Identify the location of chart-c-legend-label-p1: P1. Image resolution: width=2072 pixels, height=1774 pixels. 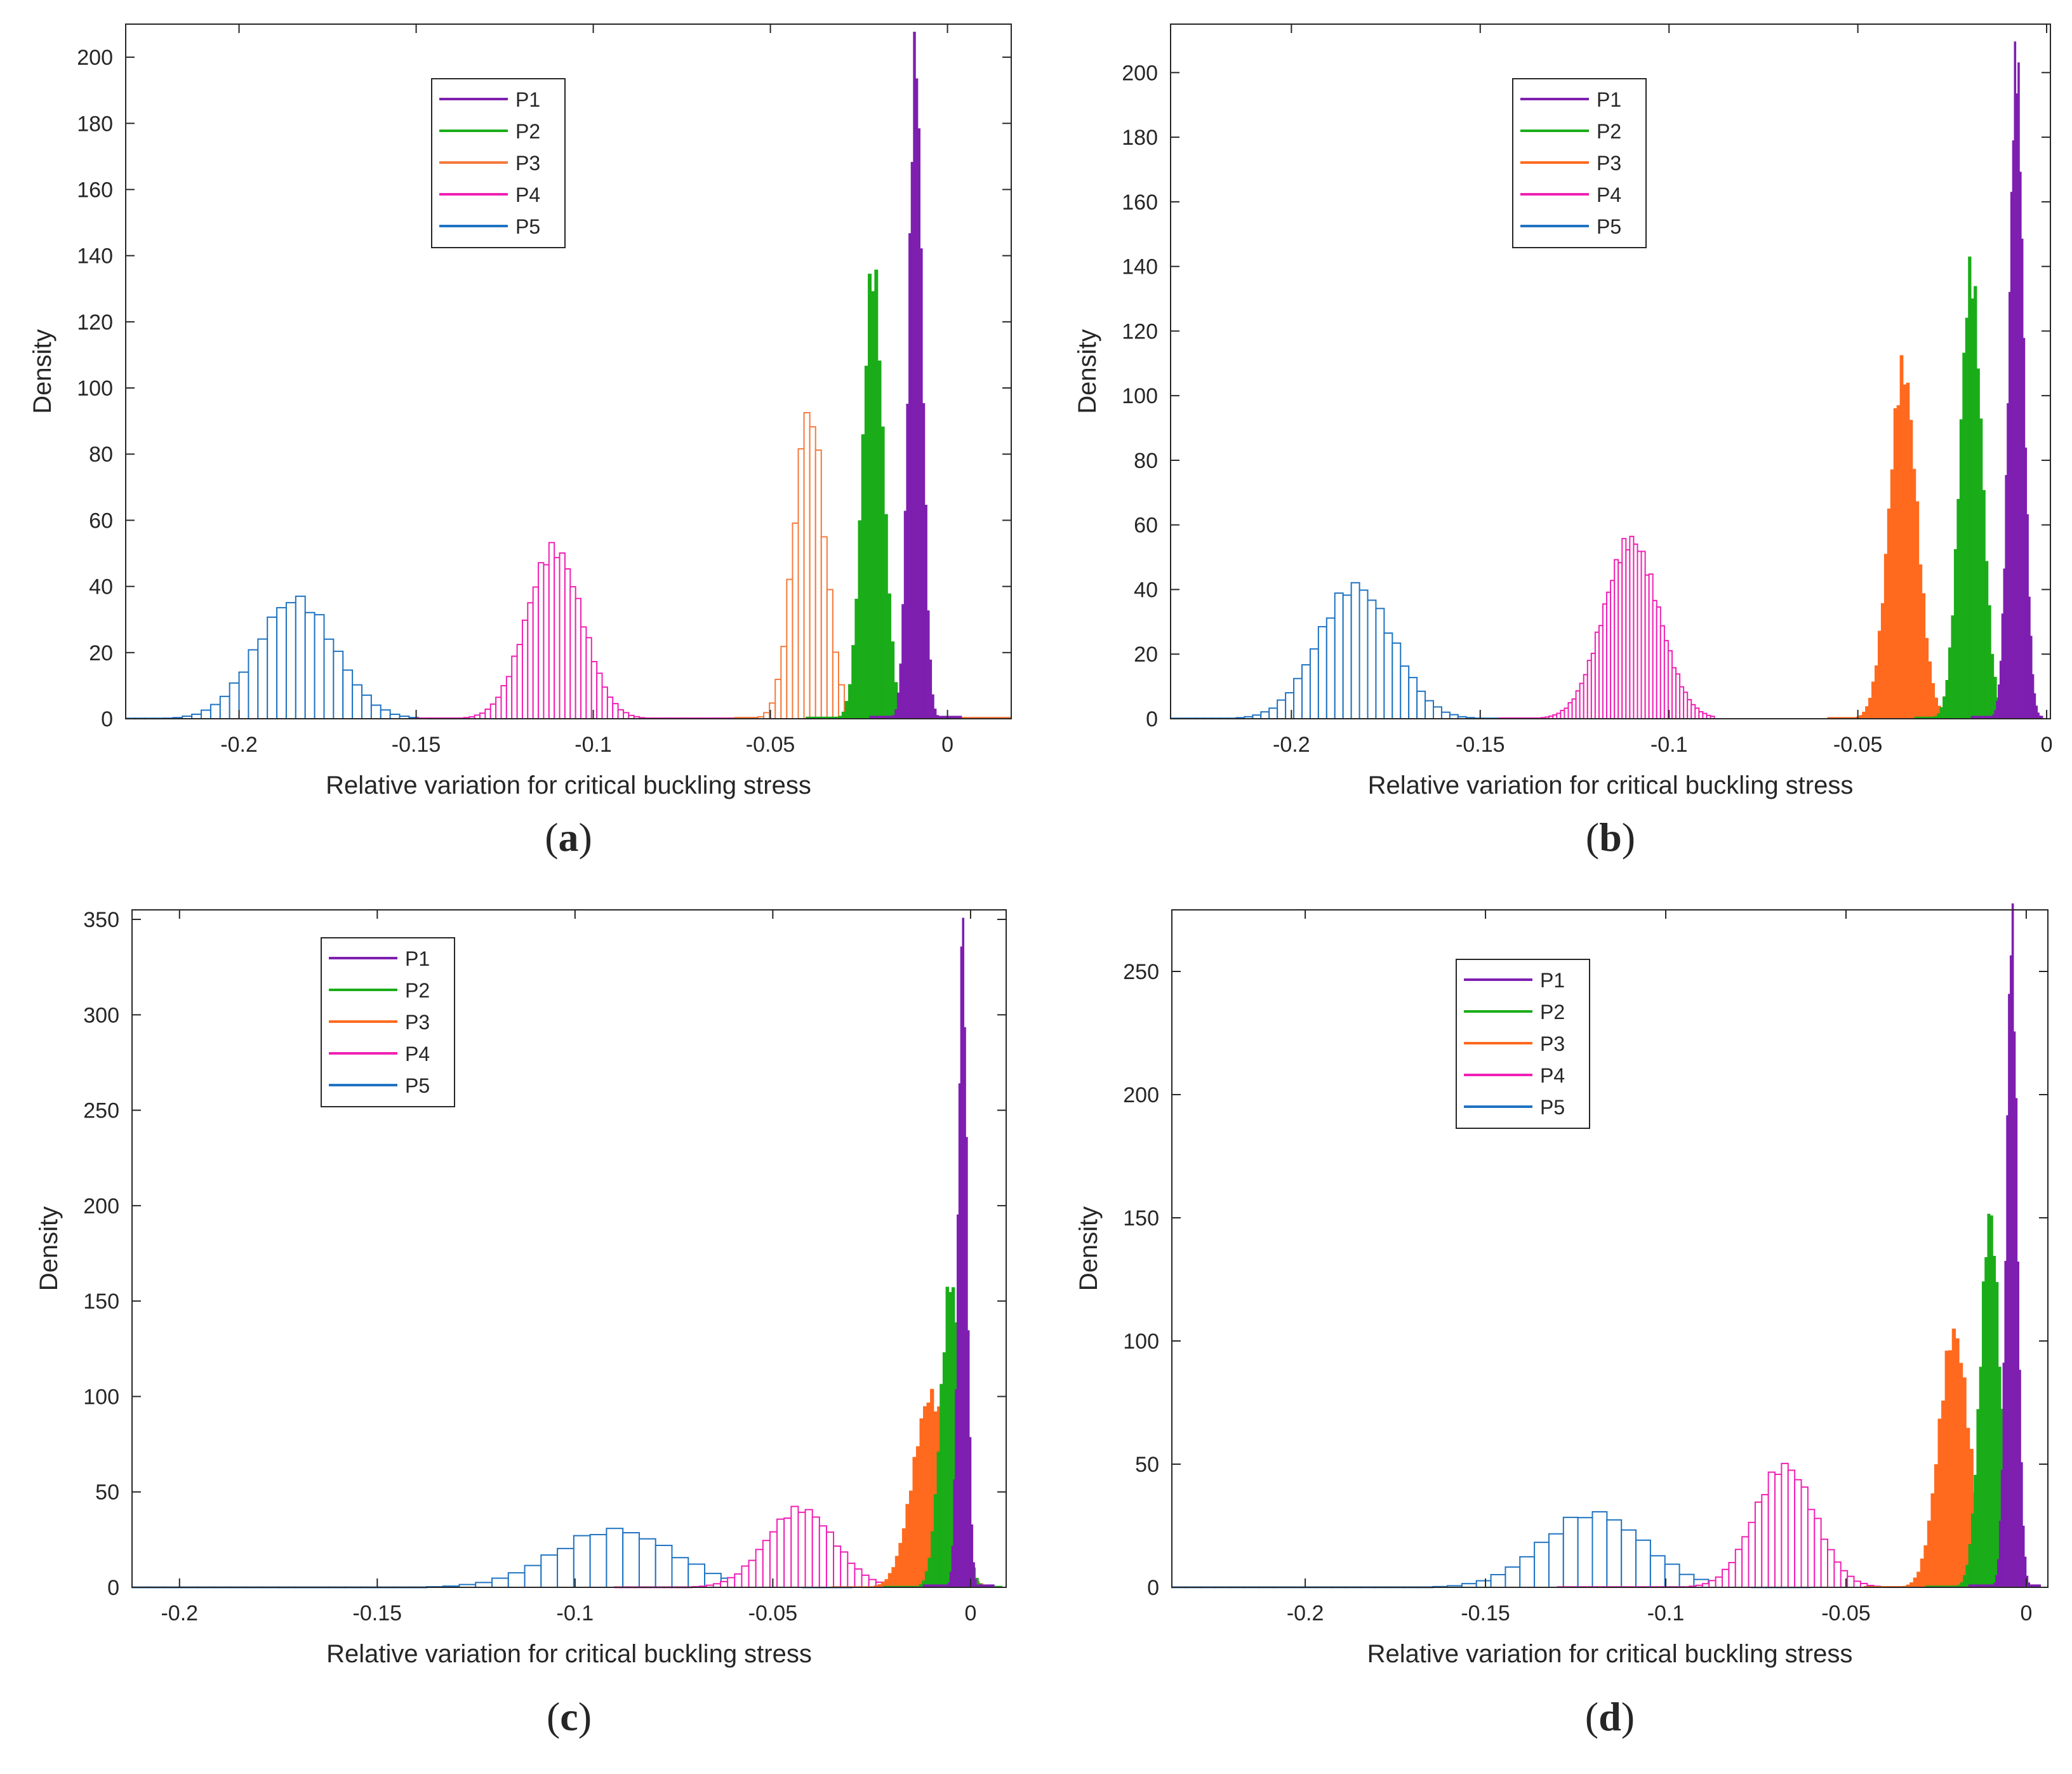
(417, 958).